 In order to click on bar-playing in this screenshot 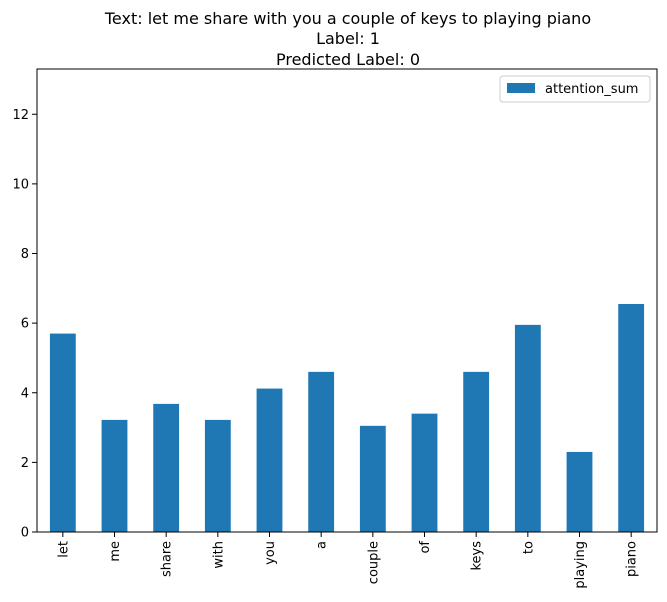, I will do `click(579, 491)`.